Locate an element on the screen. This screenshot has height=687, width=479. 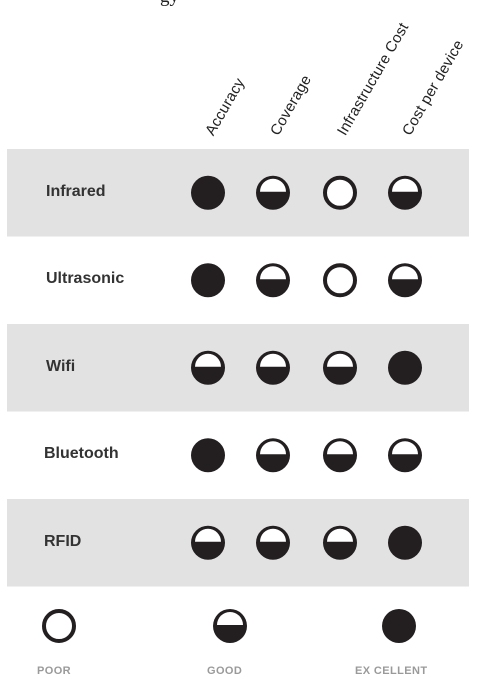
rating-excellent-ultrasonic-accuracy is located at coordinates (208, 280).